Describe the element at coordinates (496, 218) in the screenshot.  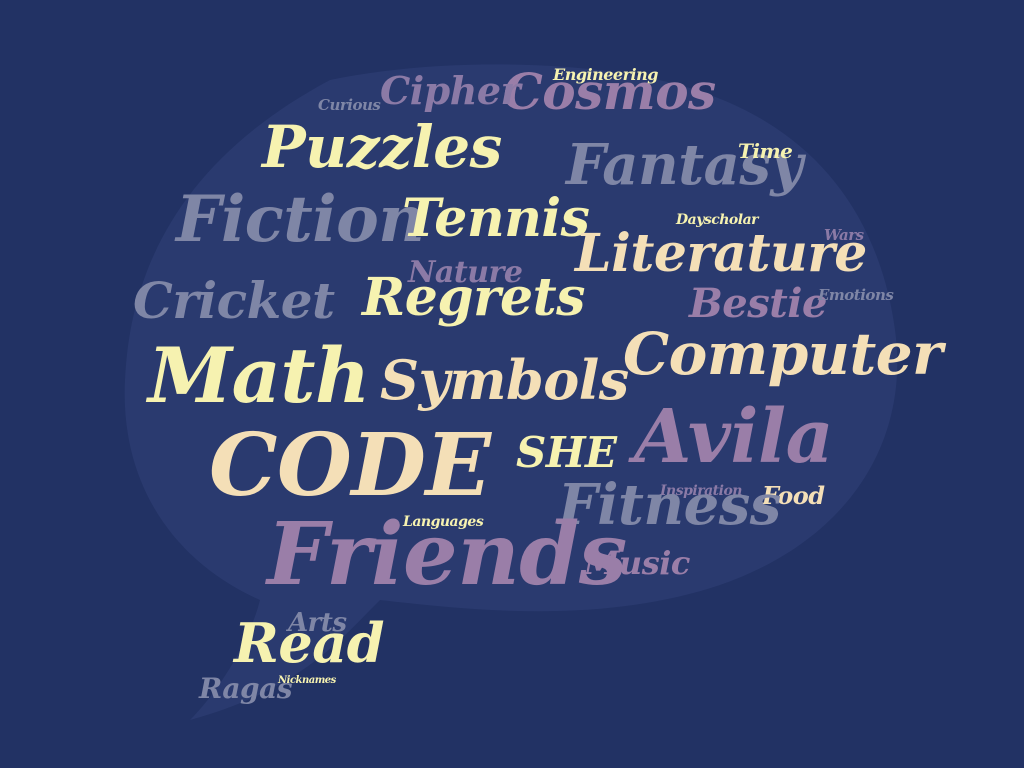
I see `word-tennis: Tennis` at that location.